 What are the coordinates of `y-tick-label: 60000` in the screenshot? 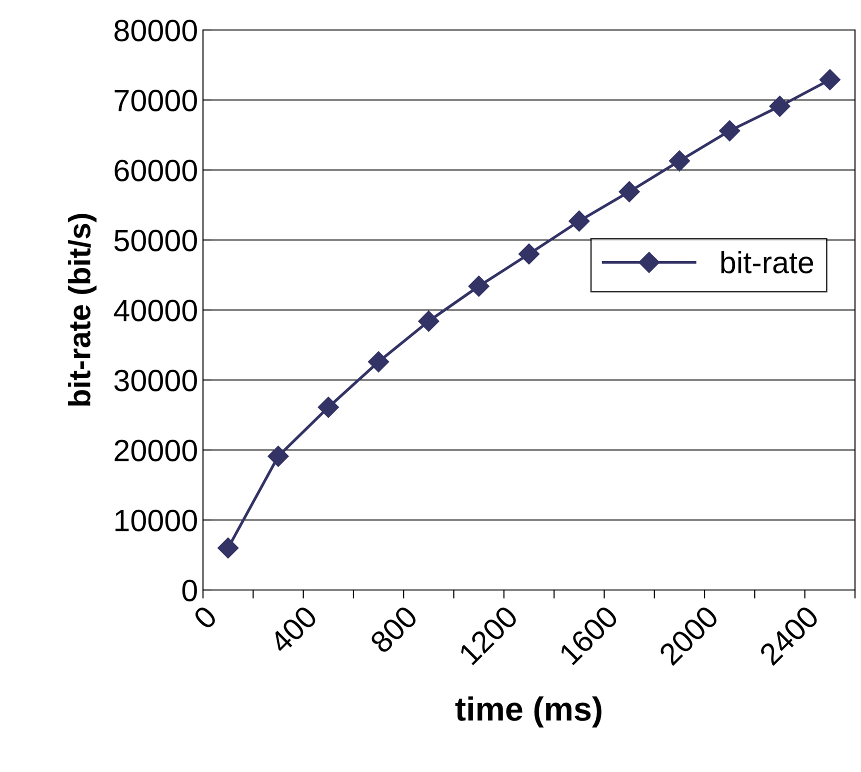 It's located at (155, 171).